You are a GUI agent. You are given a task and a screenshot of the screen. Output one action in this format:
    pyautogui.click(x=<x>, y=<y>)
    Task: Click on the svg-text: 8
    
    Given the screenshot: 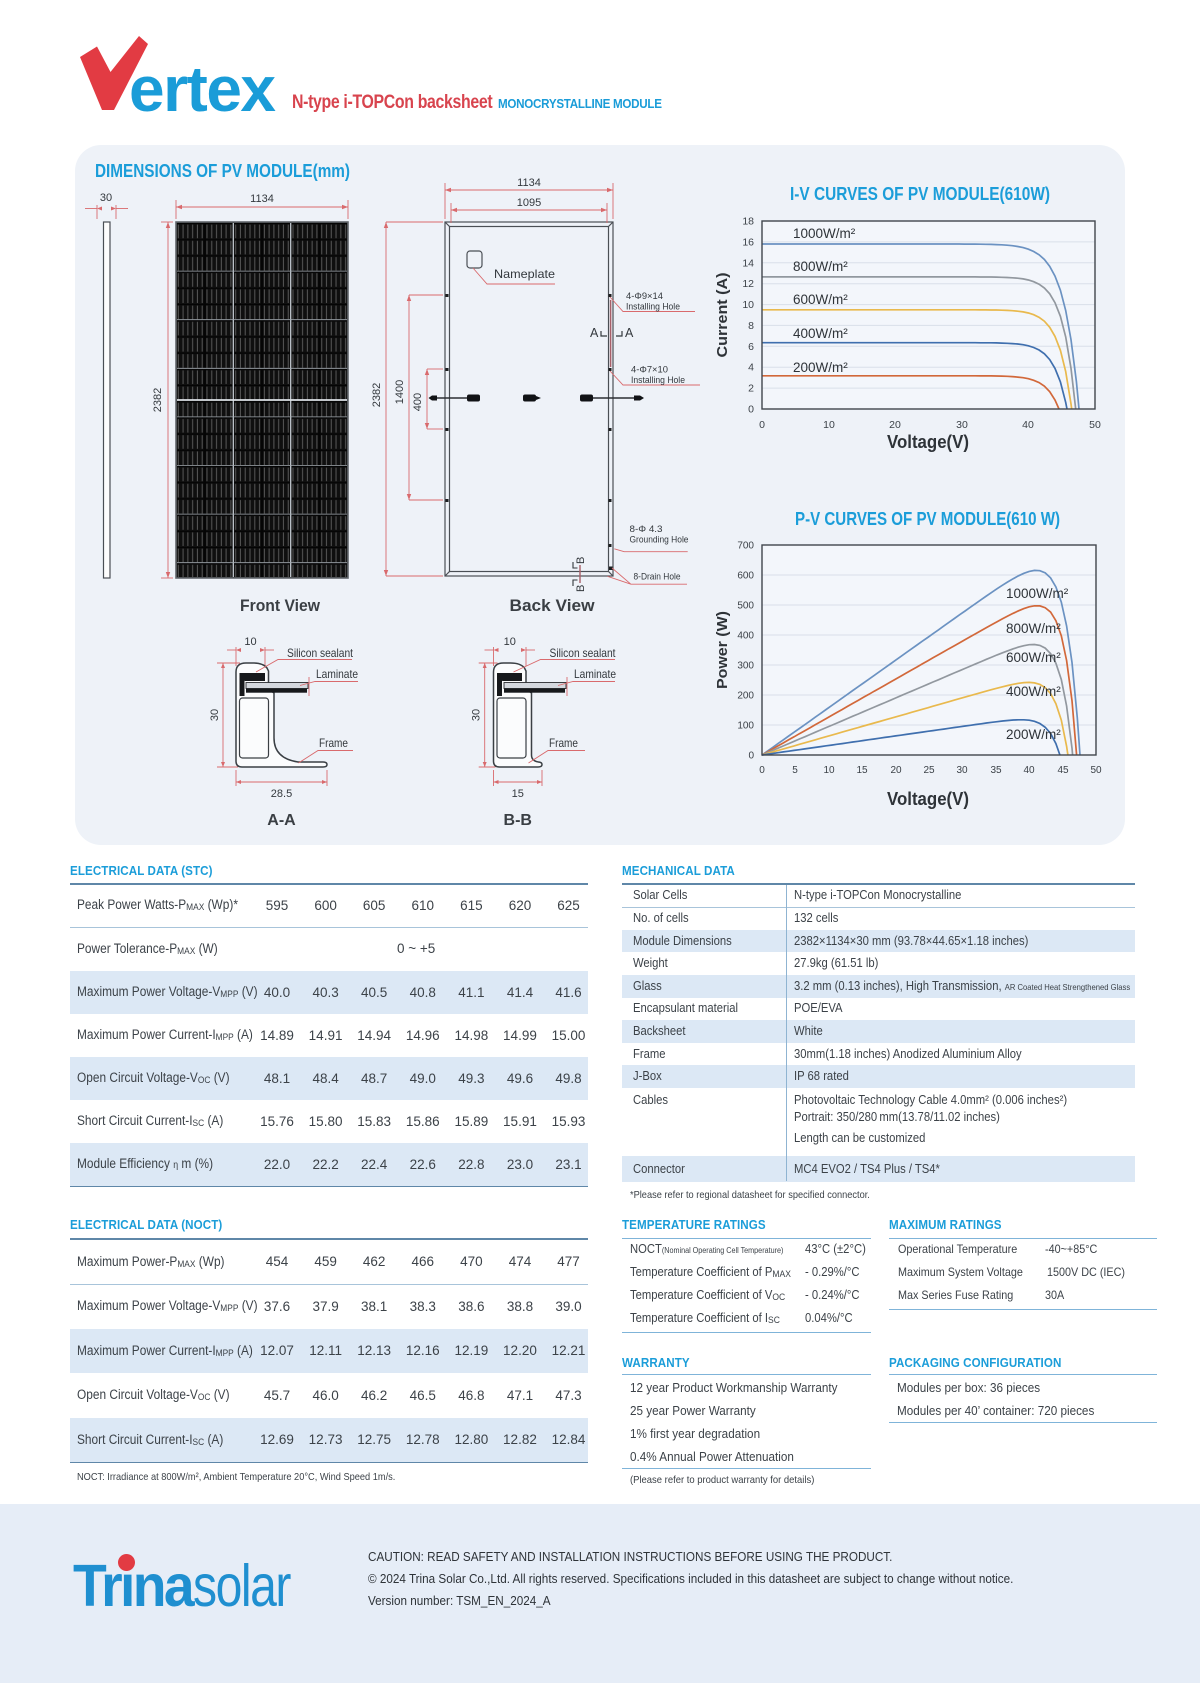 What is the action you would take?
    pyautogui.click(x=751, y=326)
    